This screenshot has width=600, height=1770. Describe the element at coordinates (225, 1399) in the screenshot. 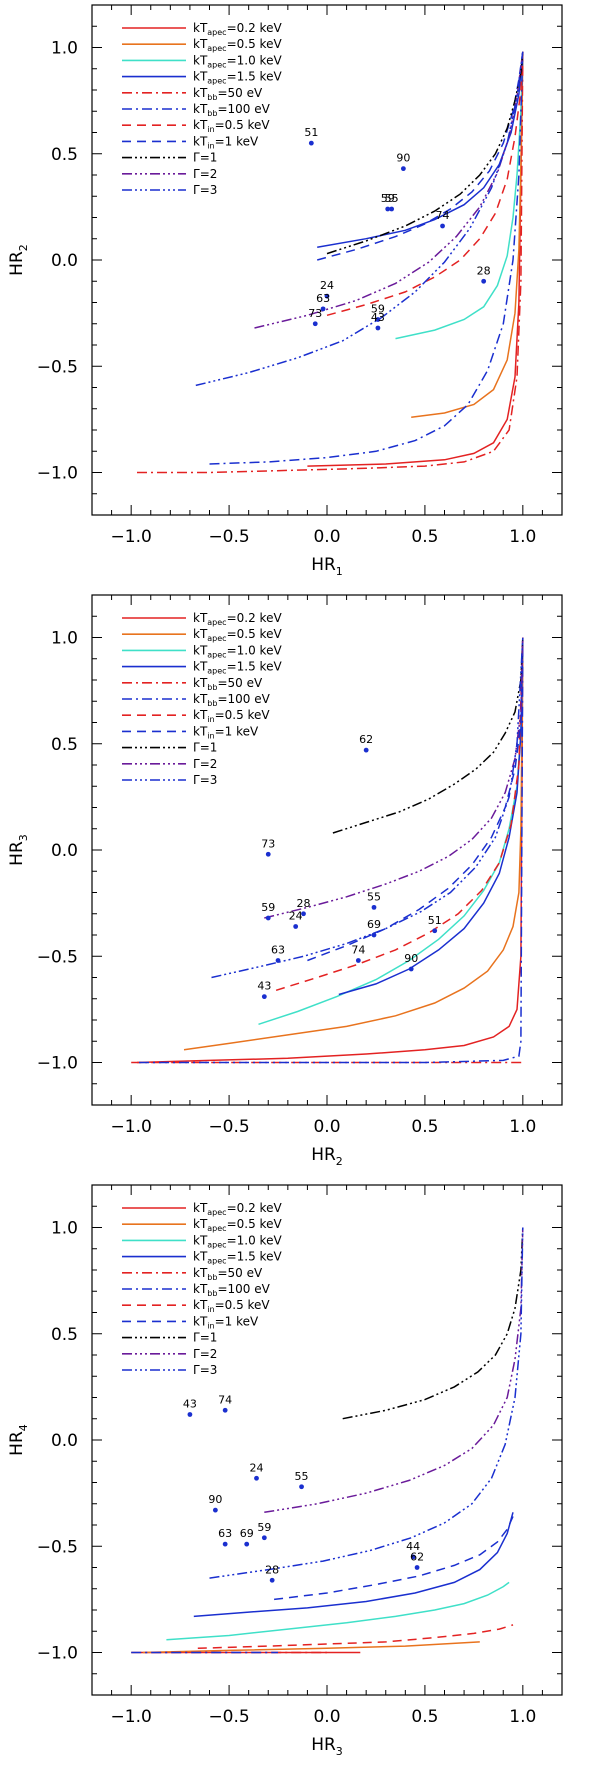

I see `data-point-label: 74` at that location.